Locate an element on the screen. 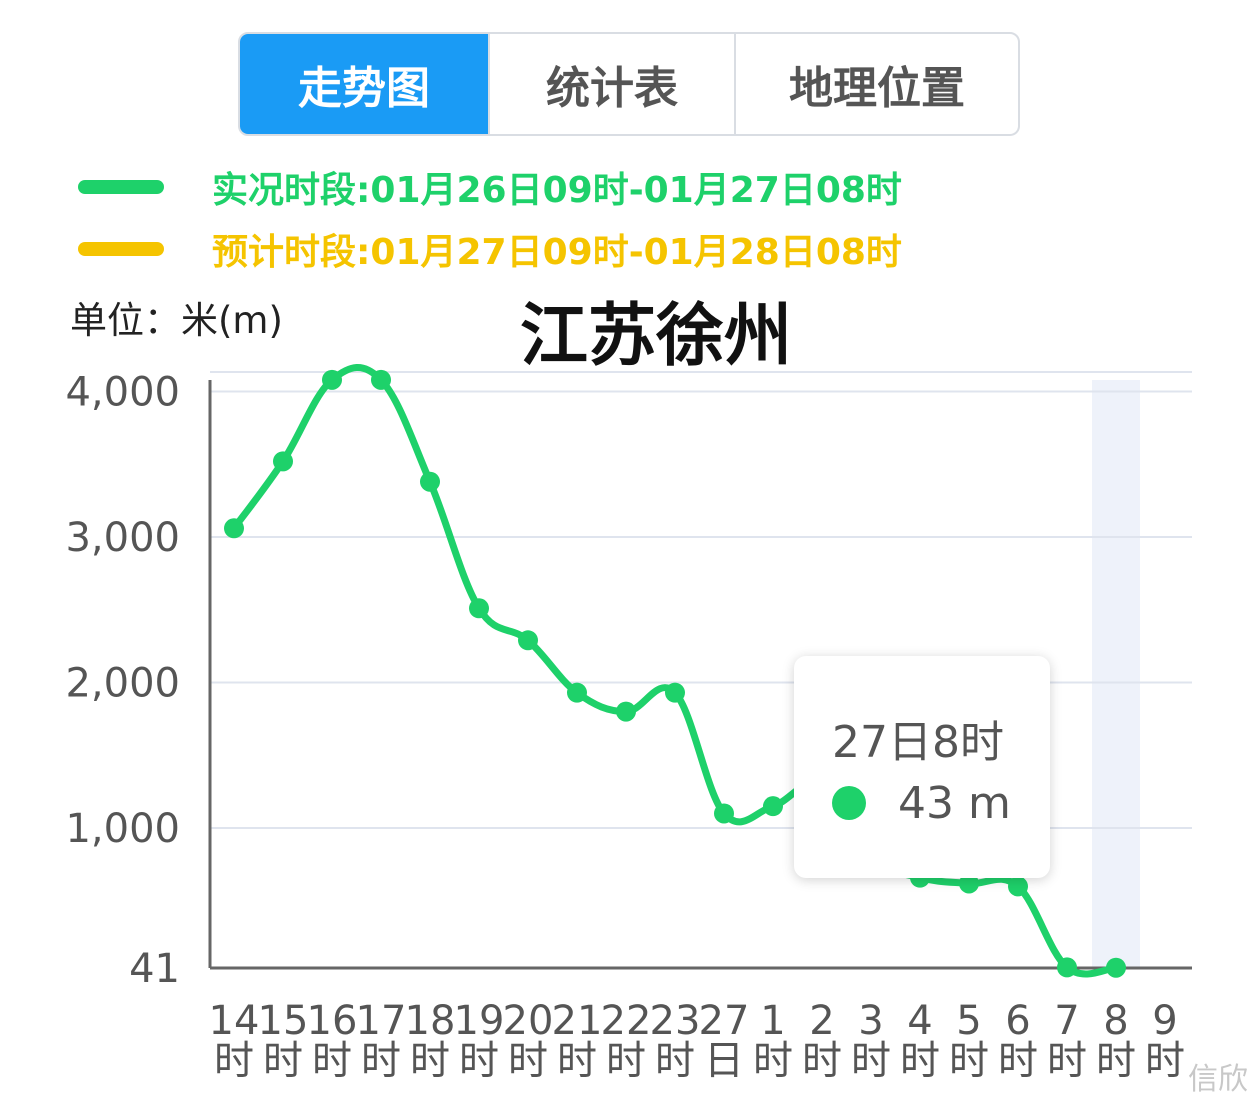 This screenshot has height=1112, width=1260. x-tick-unit: 日 is located at coordinates (724, 1061).